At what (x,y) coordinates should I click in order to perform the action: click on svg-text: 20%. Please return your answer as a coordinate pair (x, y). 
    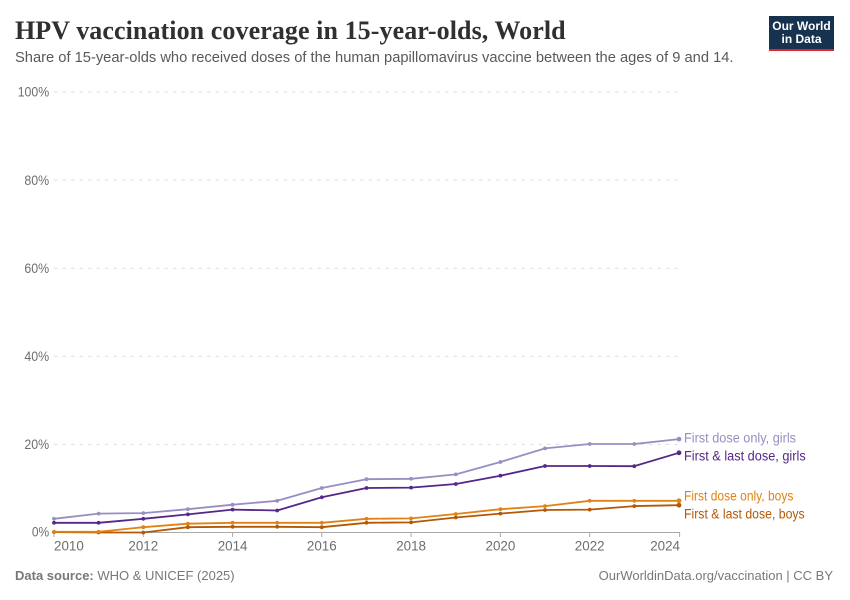
    Looking at the image, I should click on (36, 444).